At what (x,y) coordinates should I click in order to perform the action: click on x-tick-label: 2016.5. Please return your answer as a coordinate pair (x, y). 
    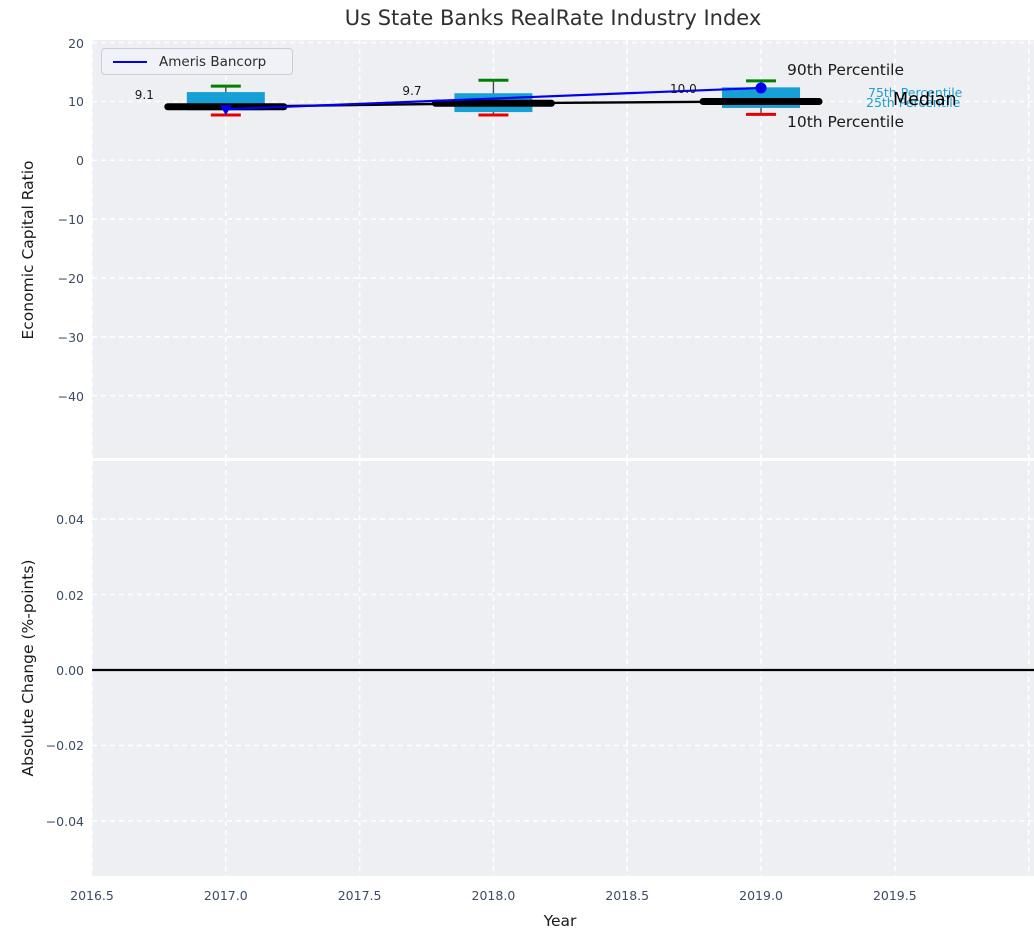
    Looking at the image, I should click on (92, 895).